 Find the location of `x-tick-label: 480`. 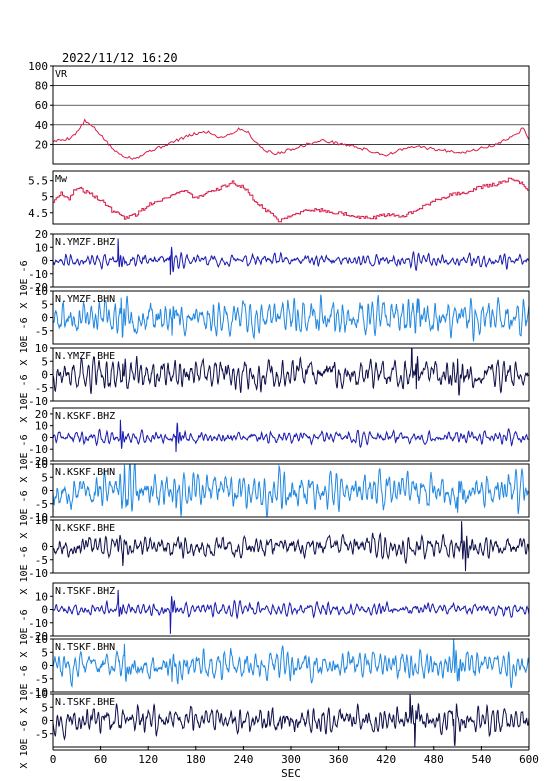

x-tick-label: 480 is located at coordinates (434, 759).